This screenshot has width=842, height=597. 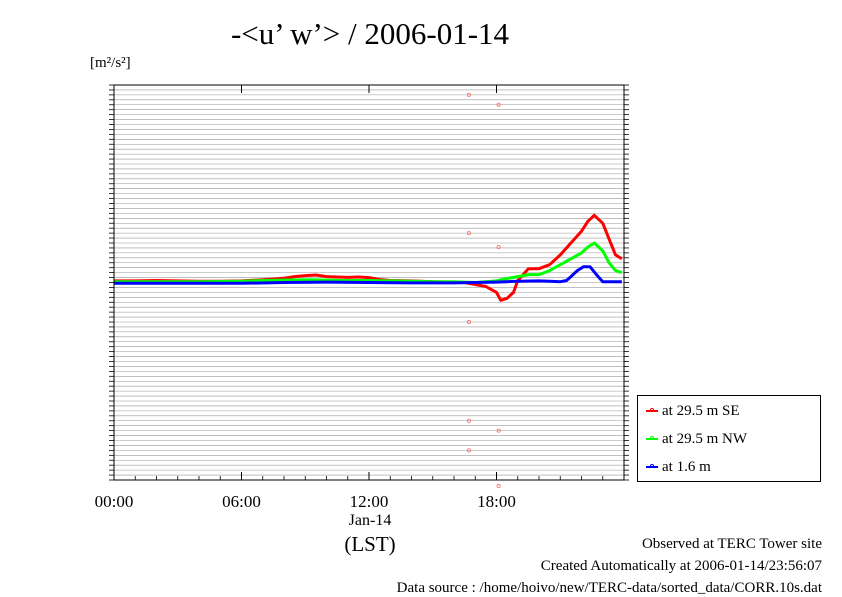 I want to click on x-tick-label: 06:00, so click(x=241, y=501).